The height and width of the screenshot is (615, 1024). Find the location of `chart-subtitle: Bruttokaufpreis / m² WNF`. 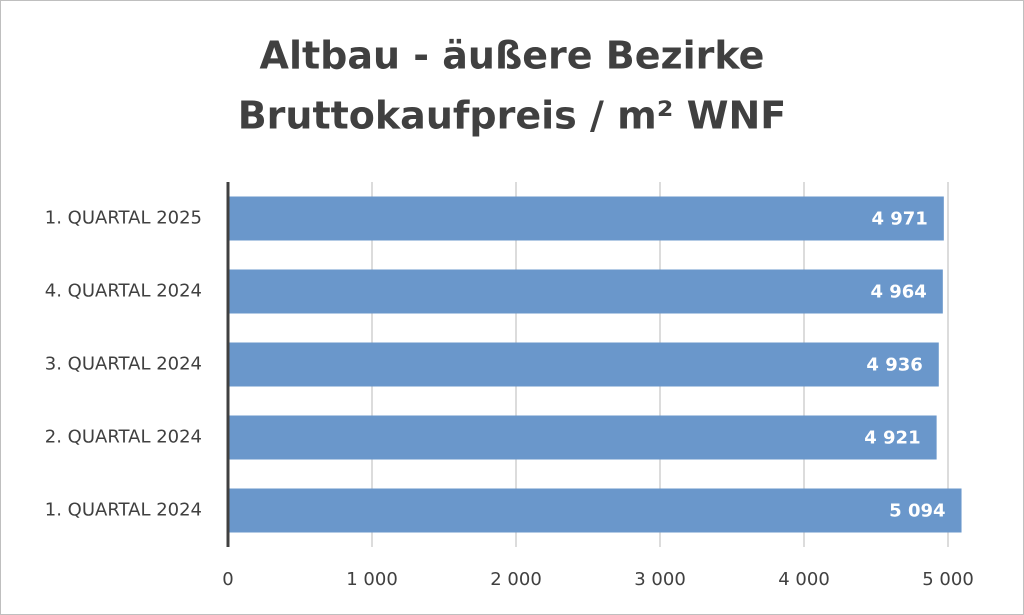

chart-subtitle: Bruttokaufpreis / m² WNF is located at coordinates (512, 116).